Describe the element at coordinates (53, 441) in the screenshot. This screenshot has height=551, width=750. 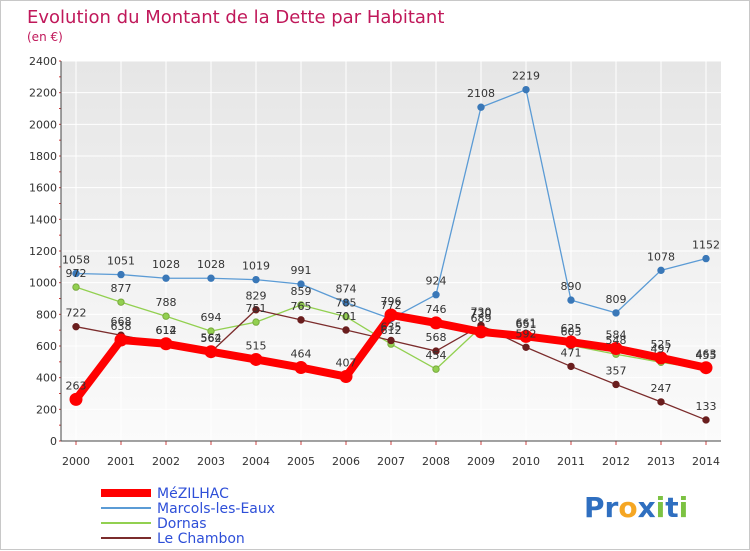
I see `y-tick-label: 0` at that location.